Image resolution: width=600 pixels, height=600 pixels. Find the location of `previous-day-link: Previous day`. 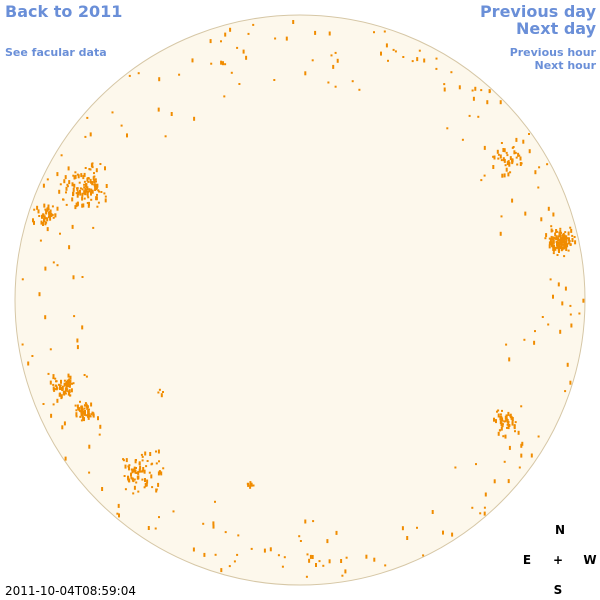

previous-day-link: Previous day is located at coordinates (538, 11).